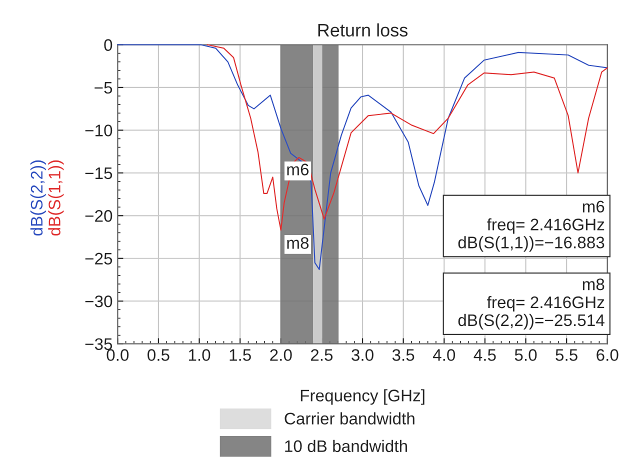 The image size is (636, 471). Describe the element at coordinates (98, 258) in the screenshot. I see `y-tick-label: −25` at that location.